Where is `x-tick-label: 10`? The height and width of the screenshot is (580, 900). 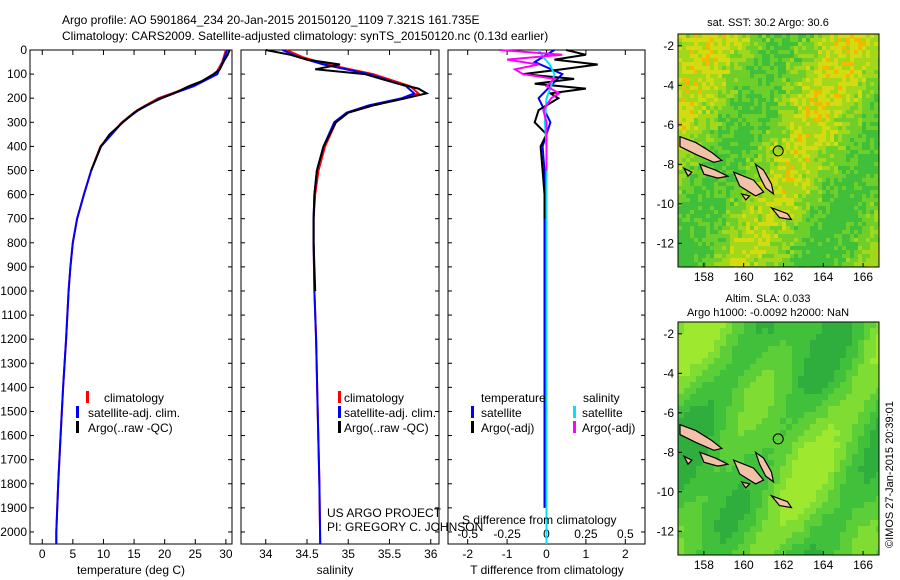
x-tick-label: 10 is located at coordinates (104, 554).